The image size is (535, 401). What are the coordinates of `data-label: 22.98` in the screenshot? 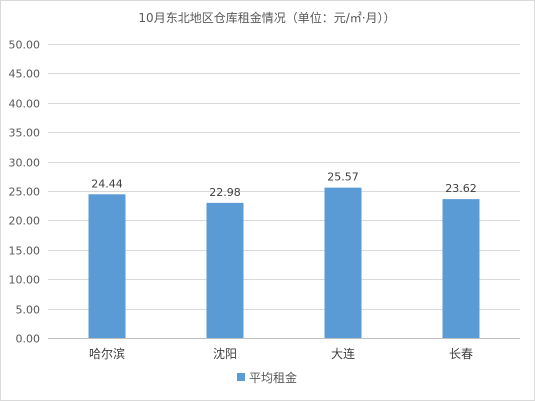 It's located at (225, 192).